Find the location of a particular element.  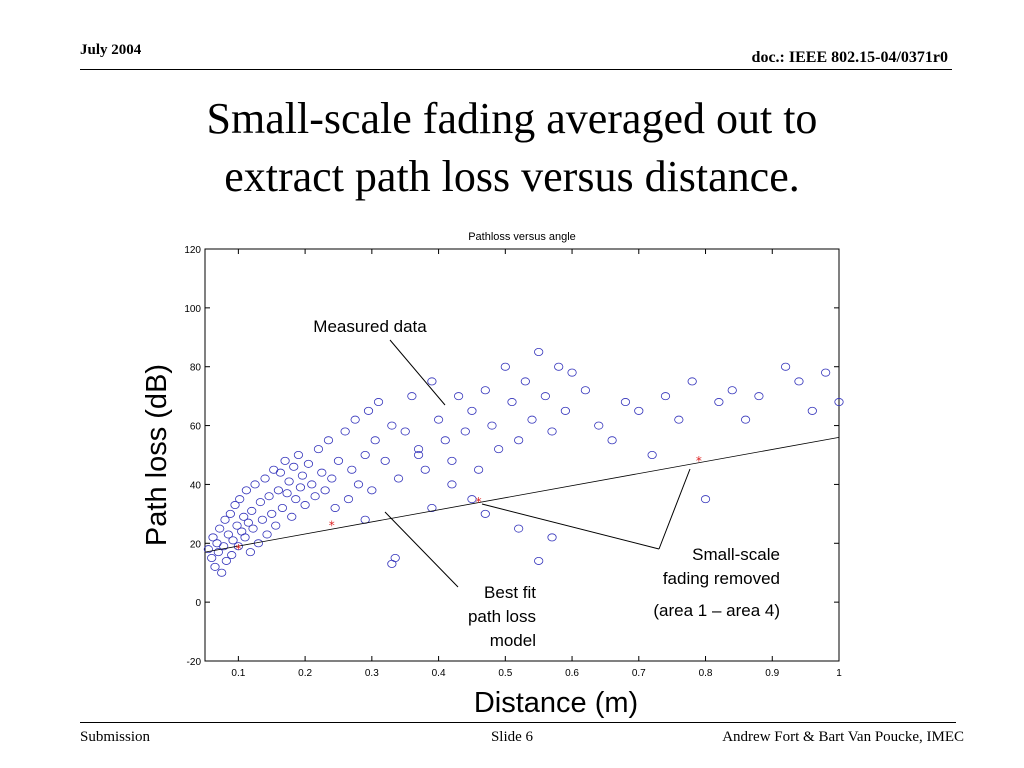

y-tick-label: 80 is located at coordinates (196, 368).